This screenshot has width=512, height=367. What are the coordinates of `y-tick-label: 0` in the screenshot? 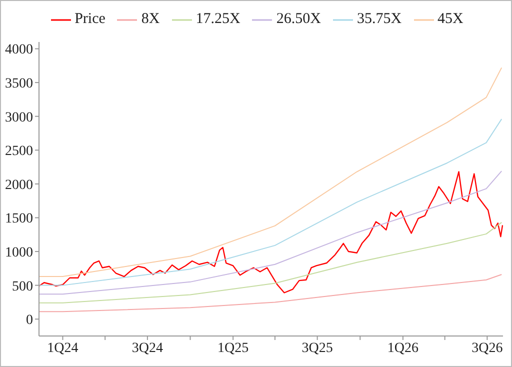 It's located at (29, 320).